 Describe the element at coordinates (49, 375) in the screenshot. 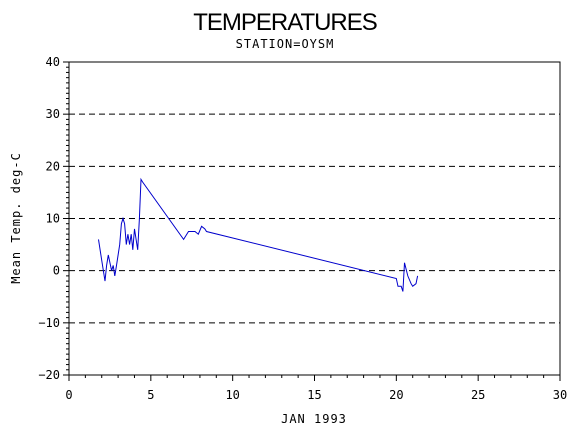

I see `y-tick-label: −20` at that location.